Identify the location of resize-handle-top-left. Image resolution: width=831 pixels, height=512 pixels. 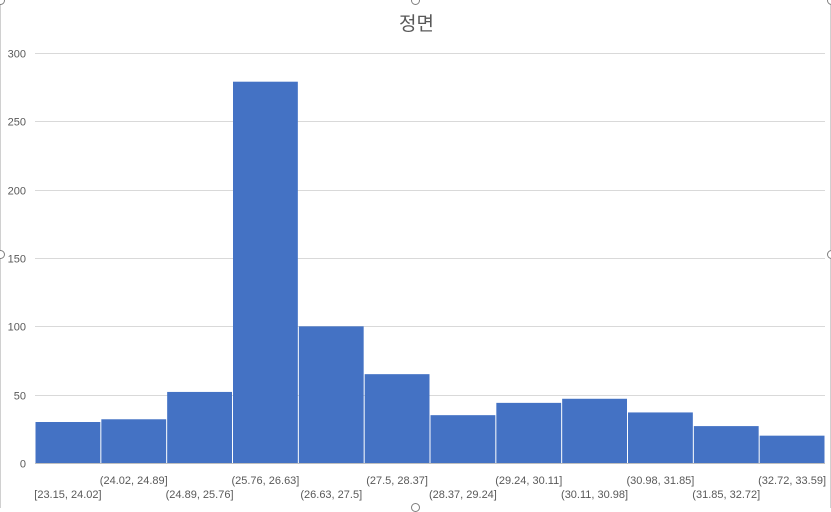
(2, 2).